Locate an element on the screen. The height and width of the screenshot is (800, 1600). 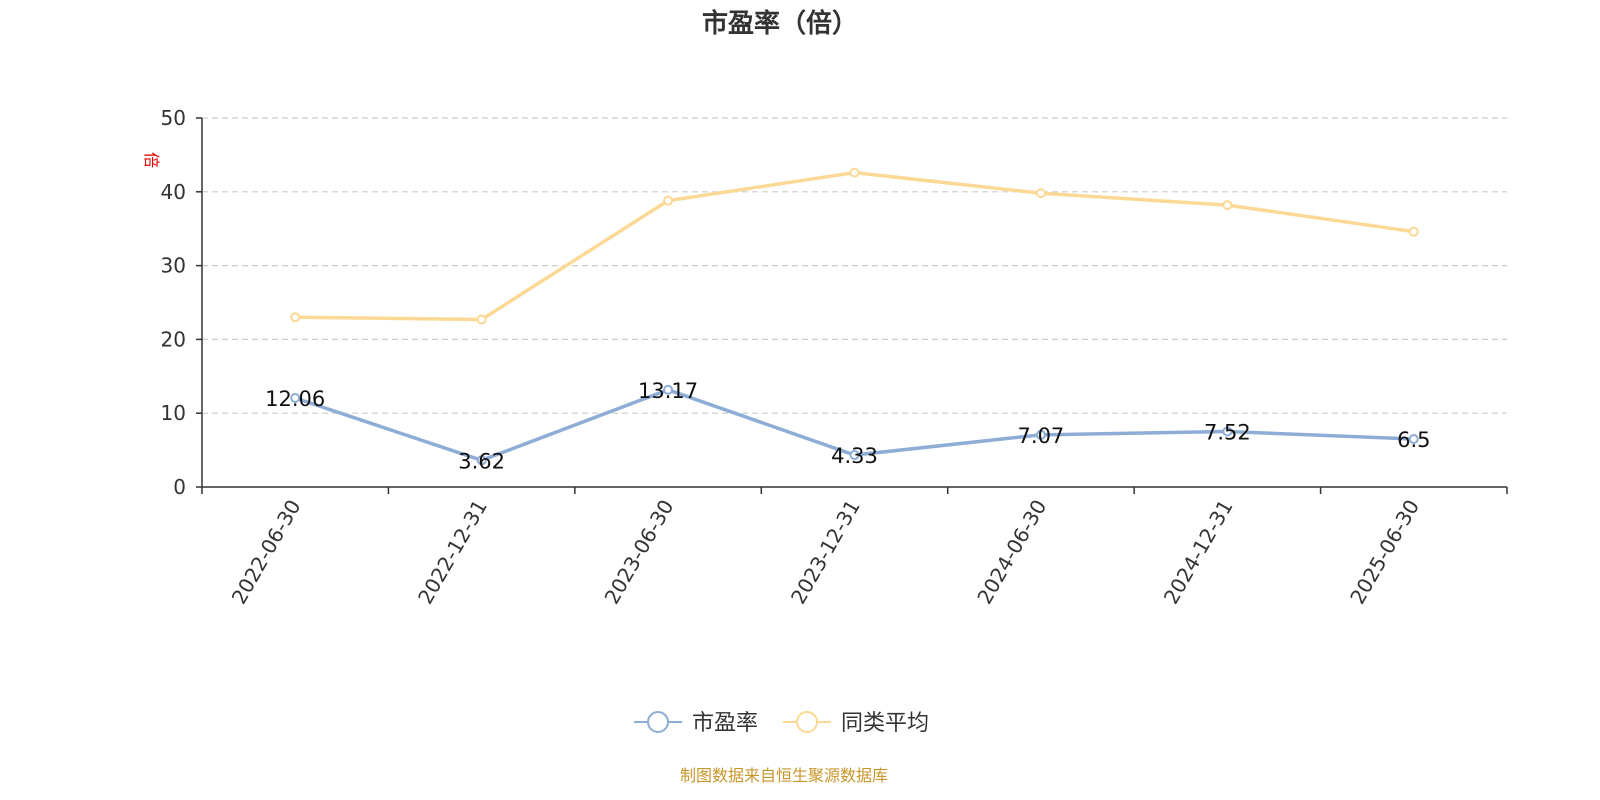
source-note: 制图数据来自恒生聚源数据库 is located at coordinates (784, 775).